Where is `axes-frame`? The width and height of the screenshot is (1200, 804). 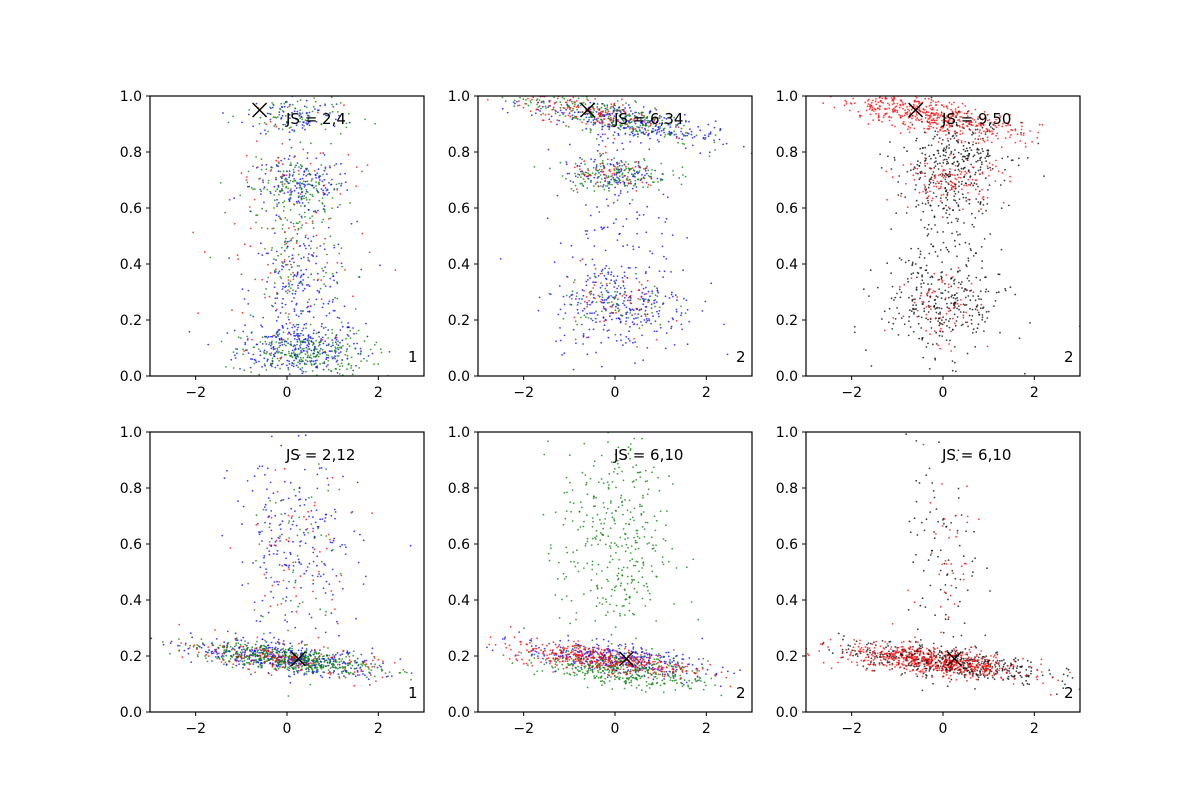
axes-frame is located at coordinates (943, 236).